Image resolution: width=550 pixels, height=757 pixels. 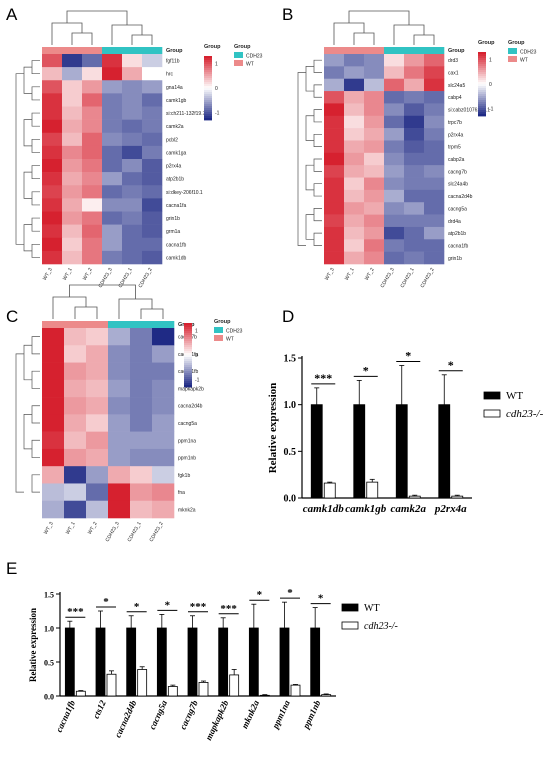 I want to click on panel-c-legend-item: CDH23, so click(x=234, y=332).